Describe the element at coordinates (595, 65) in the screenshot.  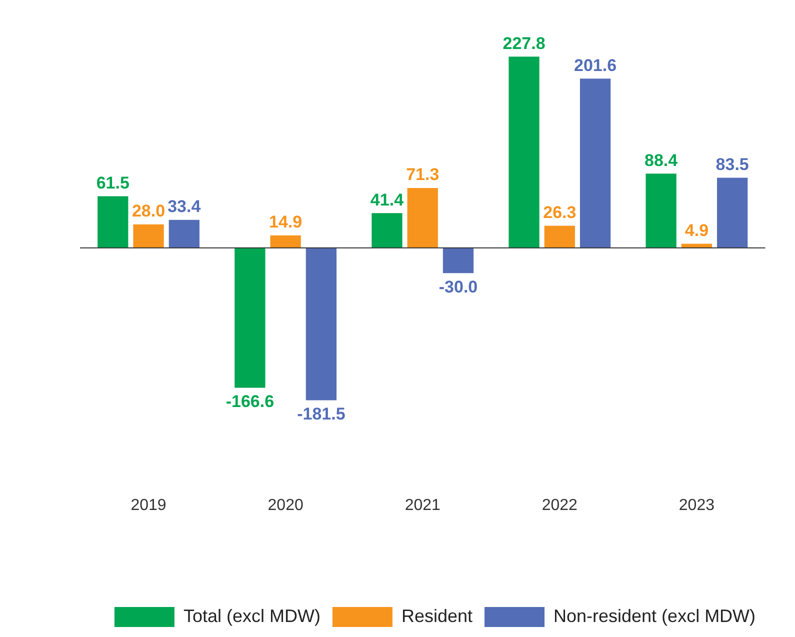
I see `data-label: 201.6` at that location.